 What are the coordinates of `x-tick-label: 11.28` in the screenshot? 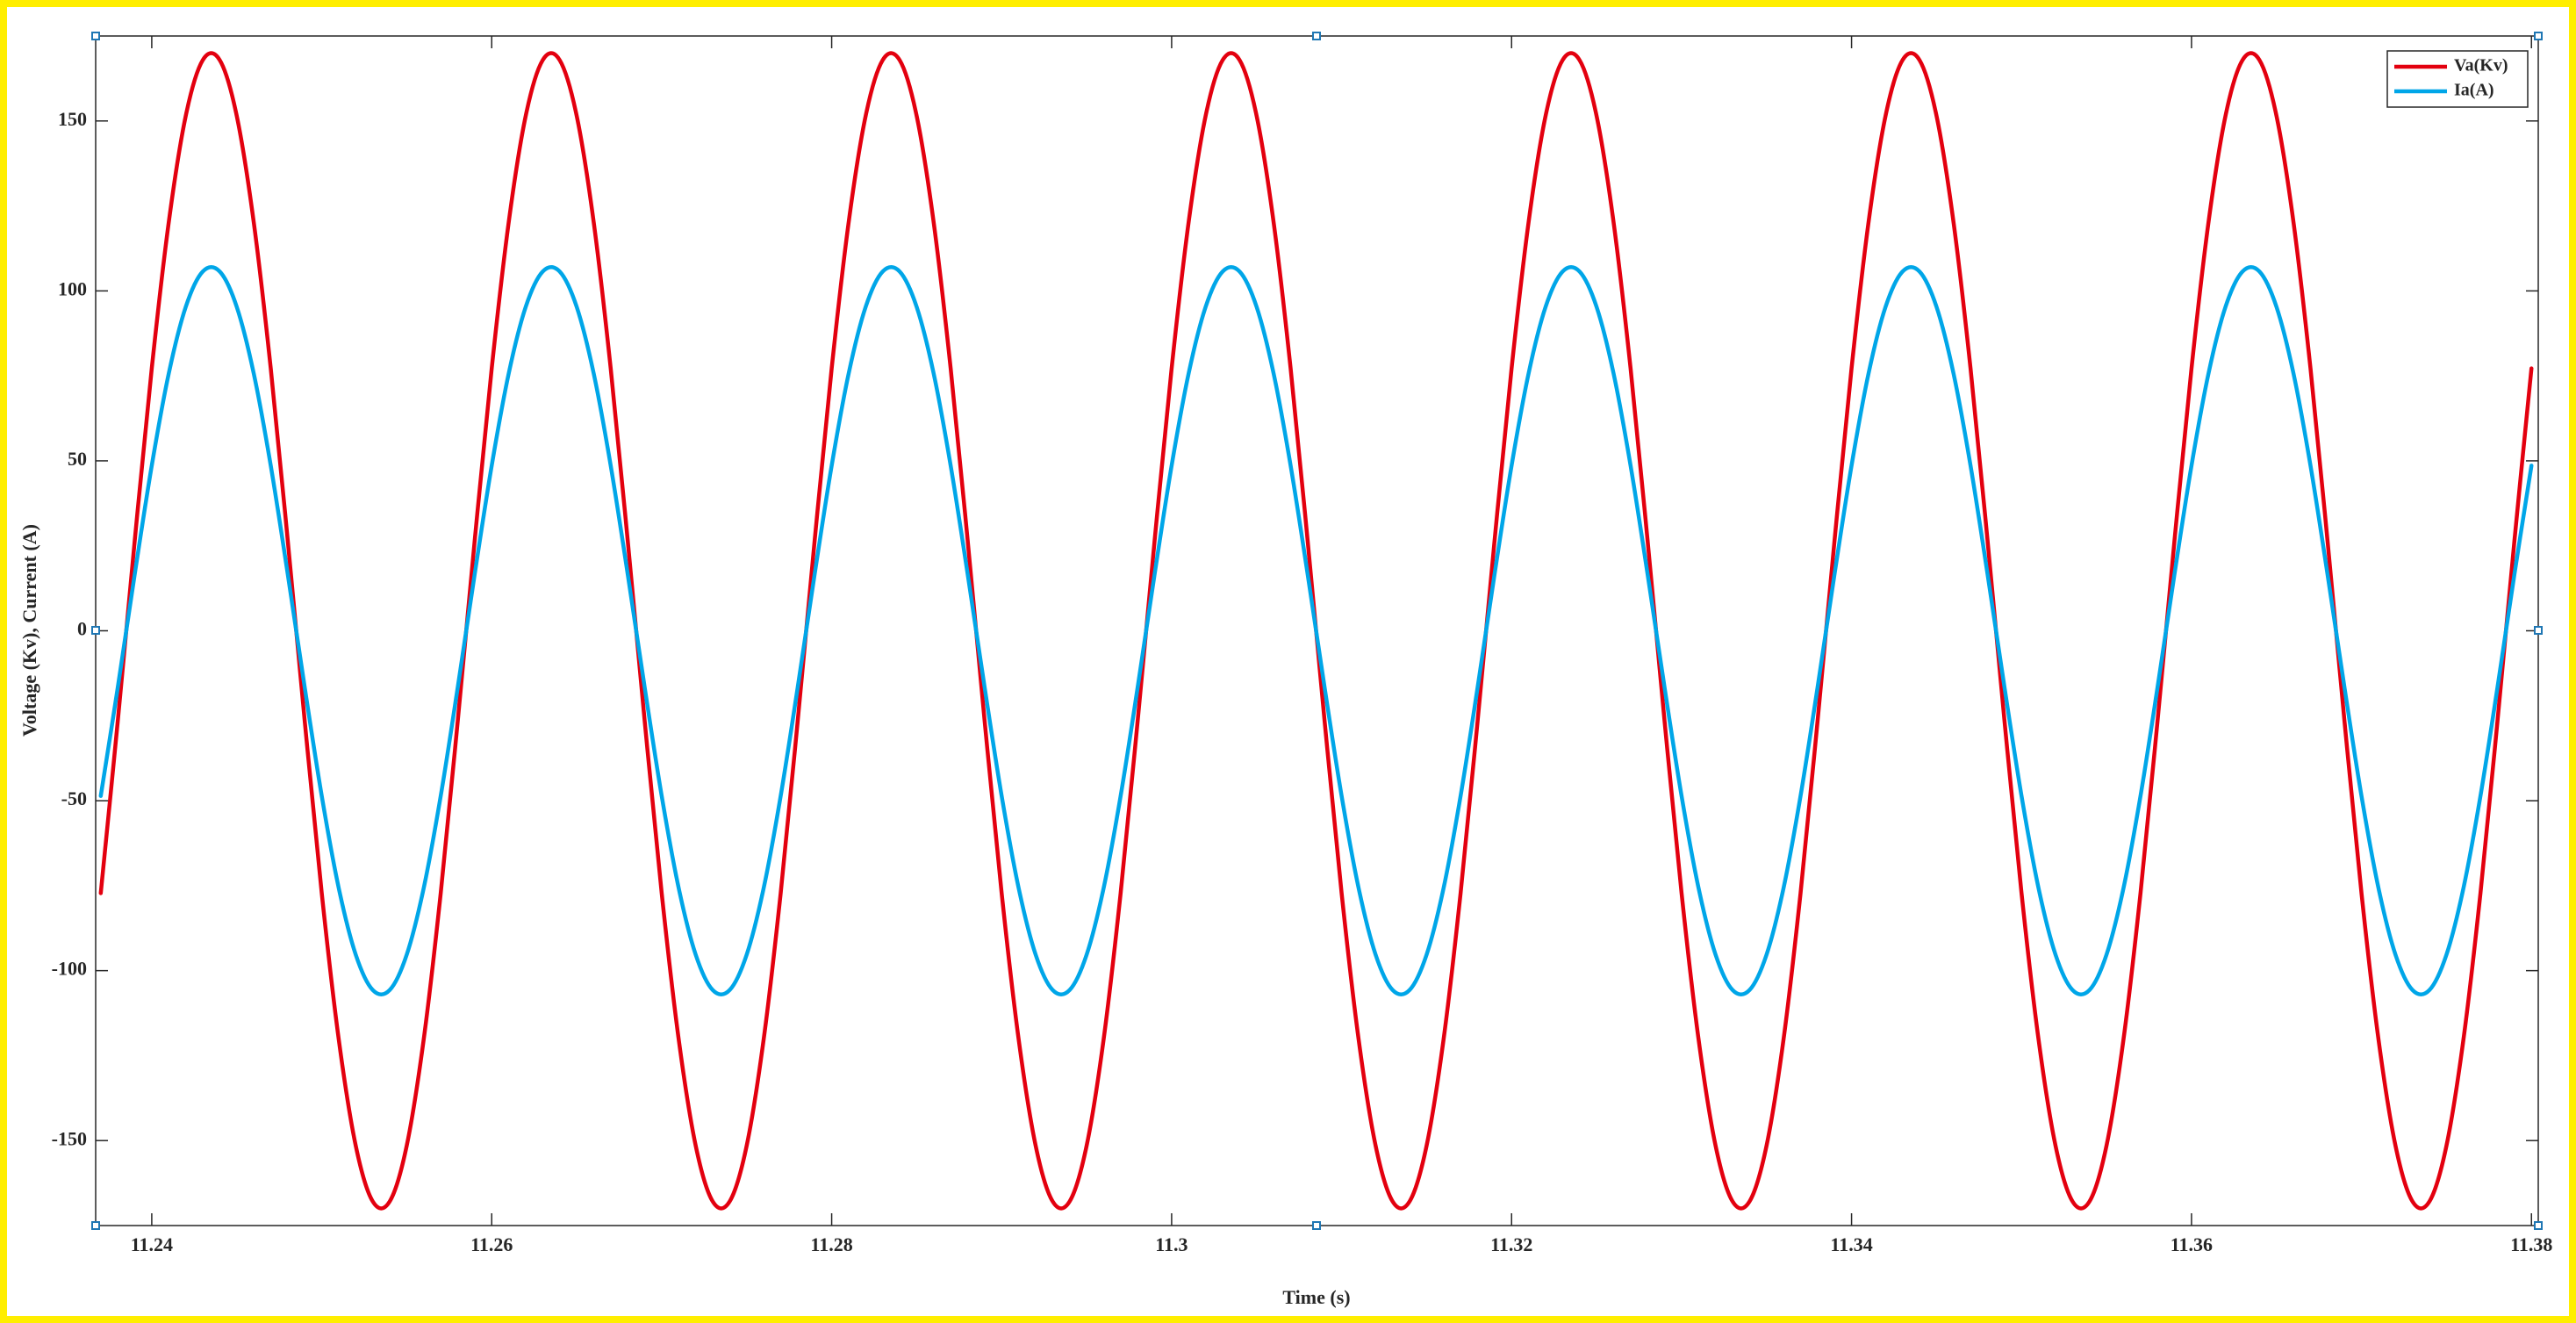 It's located at (831, 1244).